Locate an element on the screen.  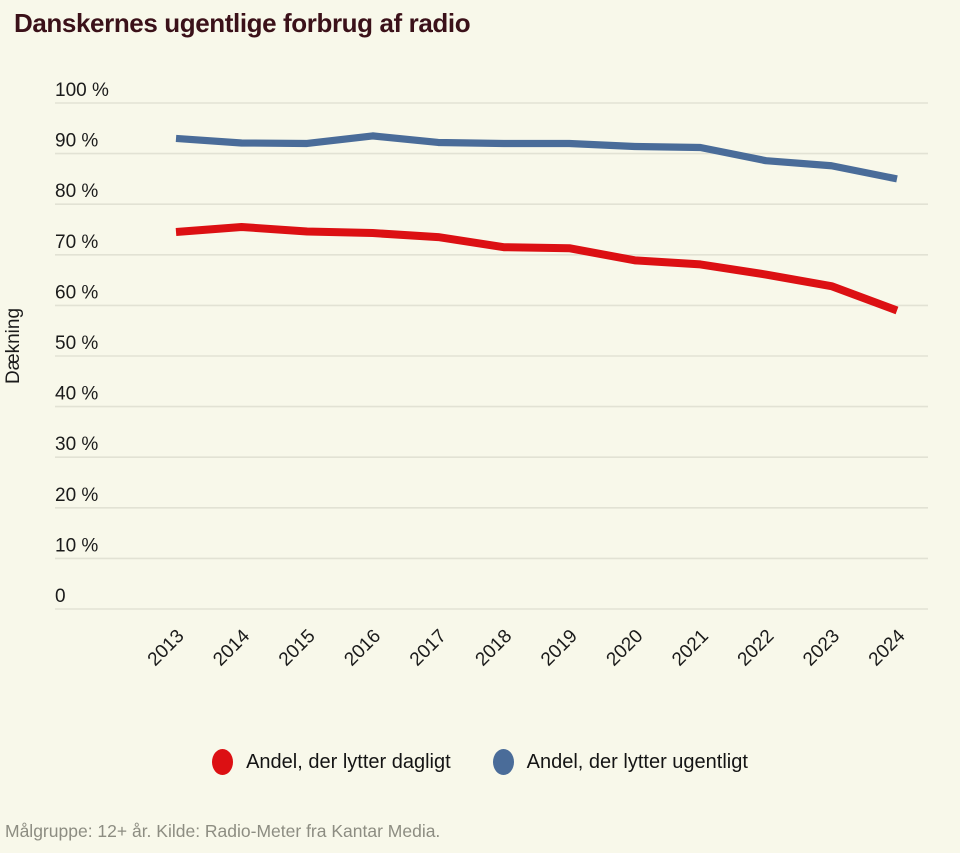
y-tick-label: 70 % is located at coordinates (76, 242).